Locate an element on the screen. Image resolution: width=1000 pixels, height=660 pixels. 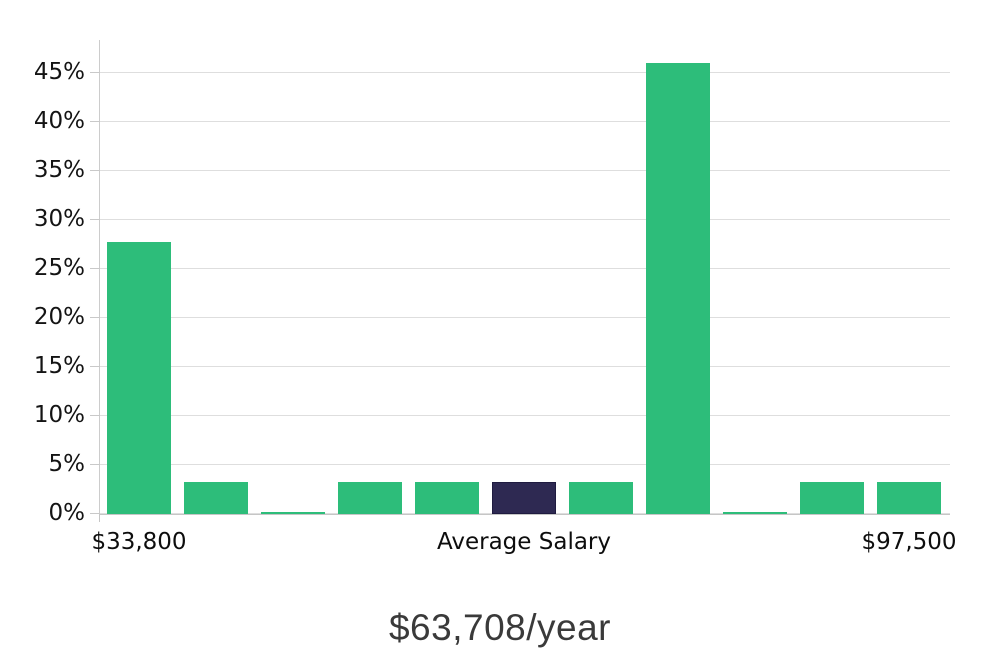
y-axis-line is located at coordinates (99, 277).